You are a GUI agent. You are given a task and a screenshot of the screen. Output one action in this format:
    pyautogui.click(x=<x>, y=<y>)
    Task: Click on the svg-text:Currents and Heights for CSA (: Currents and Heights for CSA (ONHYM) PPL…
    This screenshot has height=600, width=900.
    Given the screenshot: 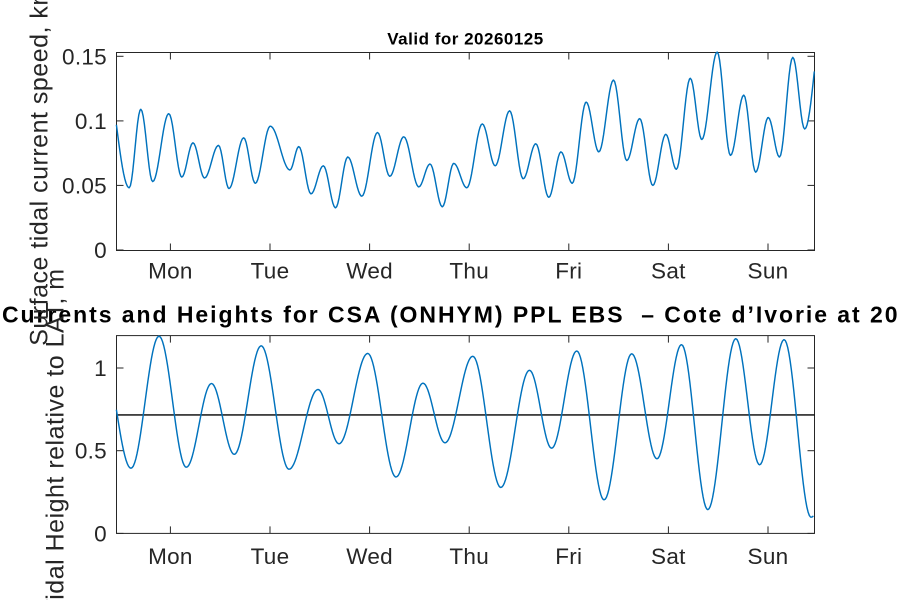 What is the action you would take?
    pyautogui.click(x=451, y=315)
    